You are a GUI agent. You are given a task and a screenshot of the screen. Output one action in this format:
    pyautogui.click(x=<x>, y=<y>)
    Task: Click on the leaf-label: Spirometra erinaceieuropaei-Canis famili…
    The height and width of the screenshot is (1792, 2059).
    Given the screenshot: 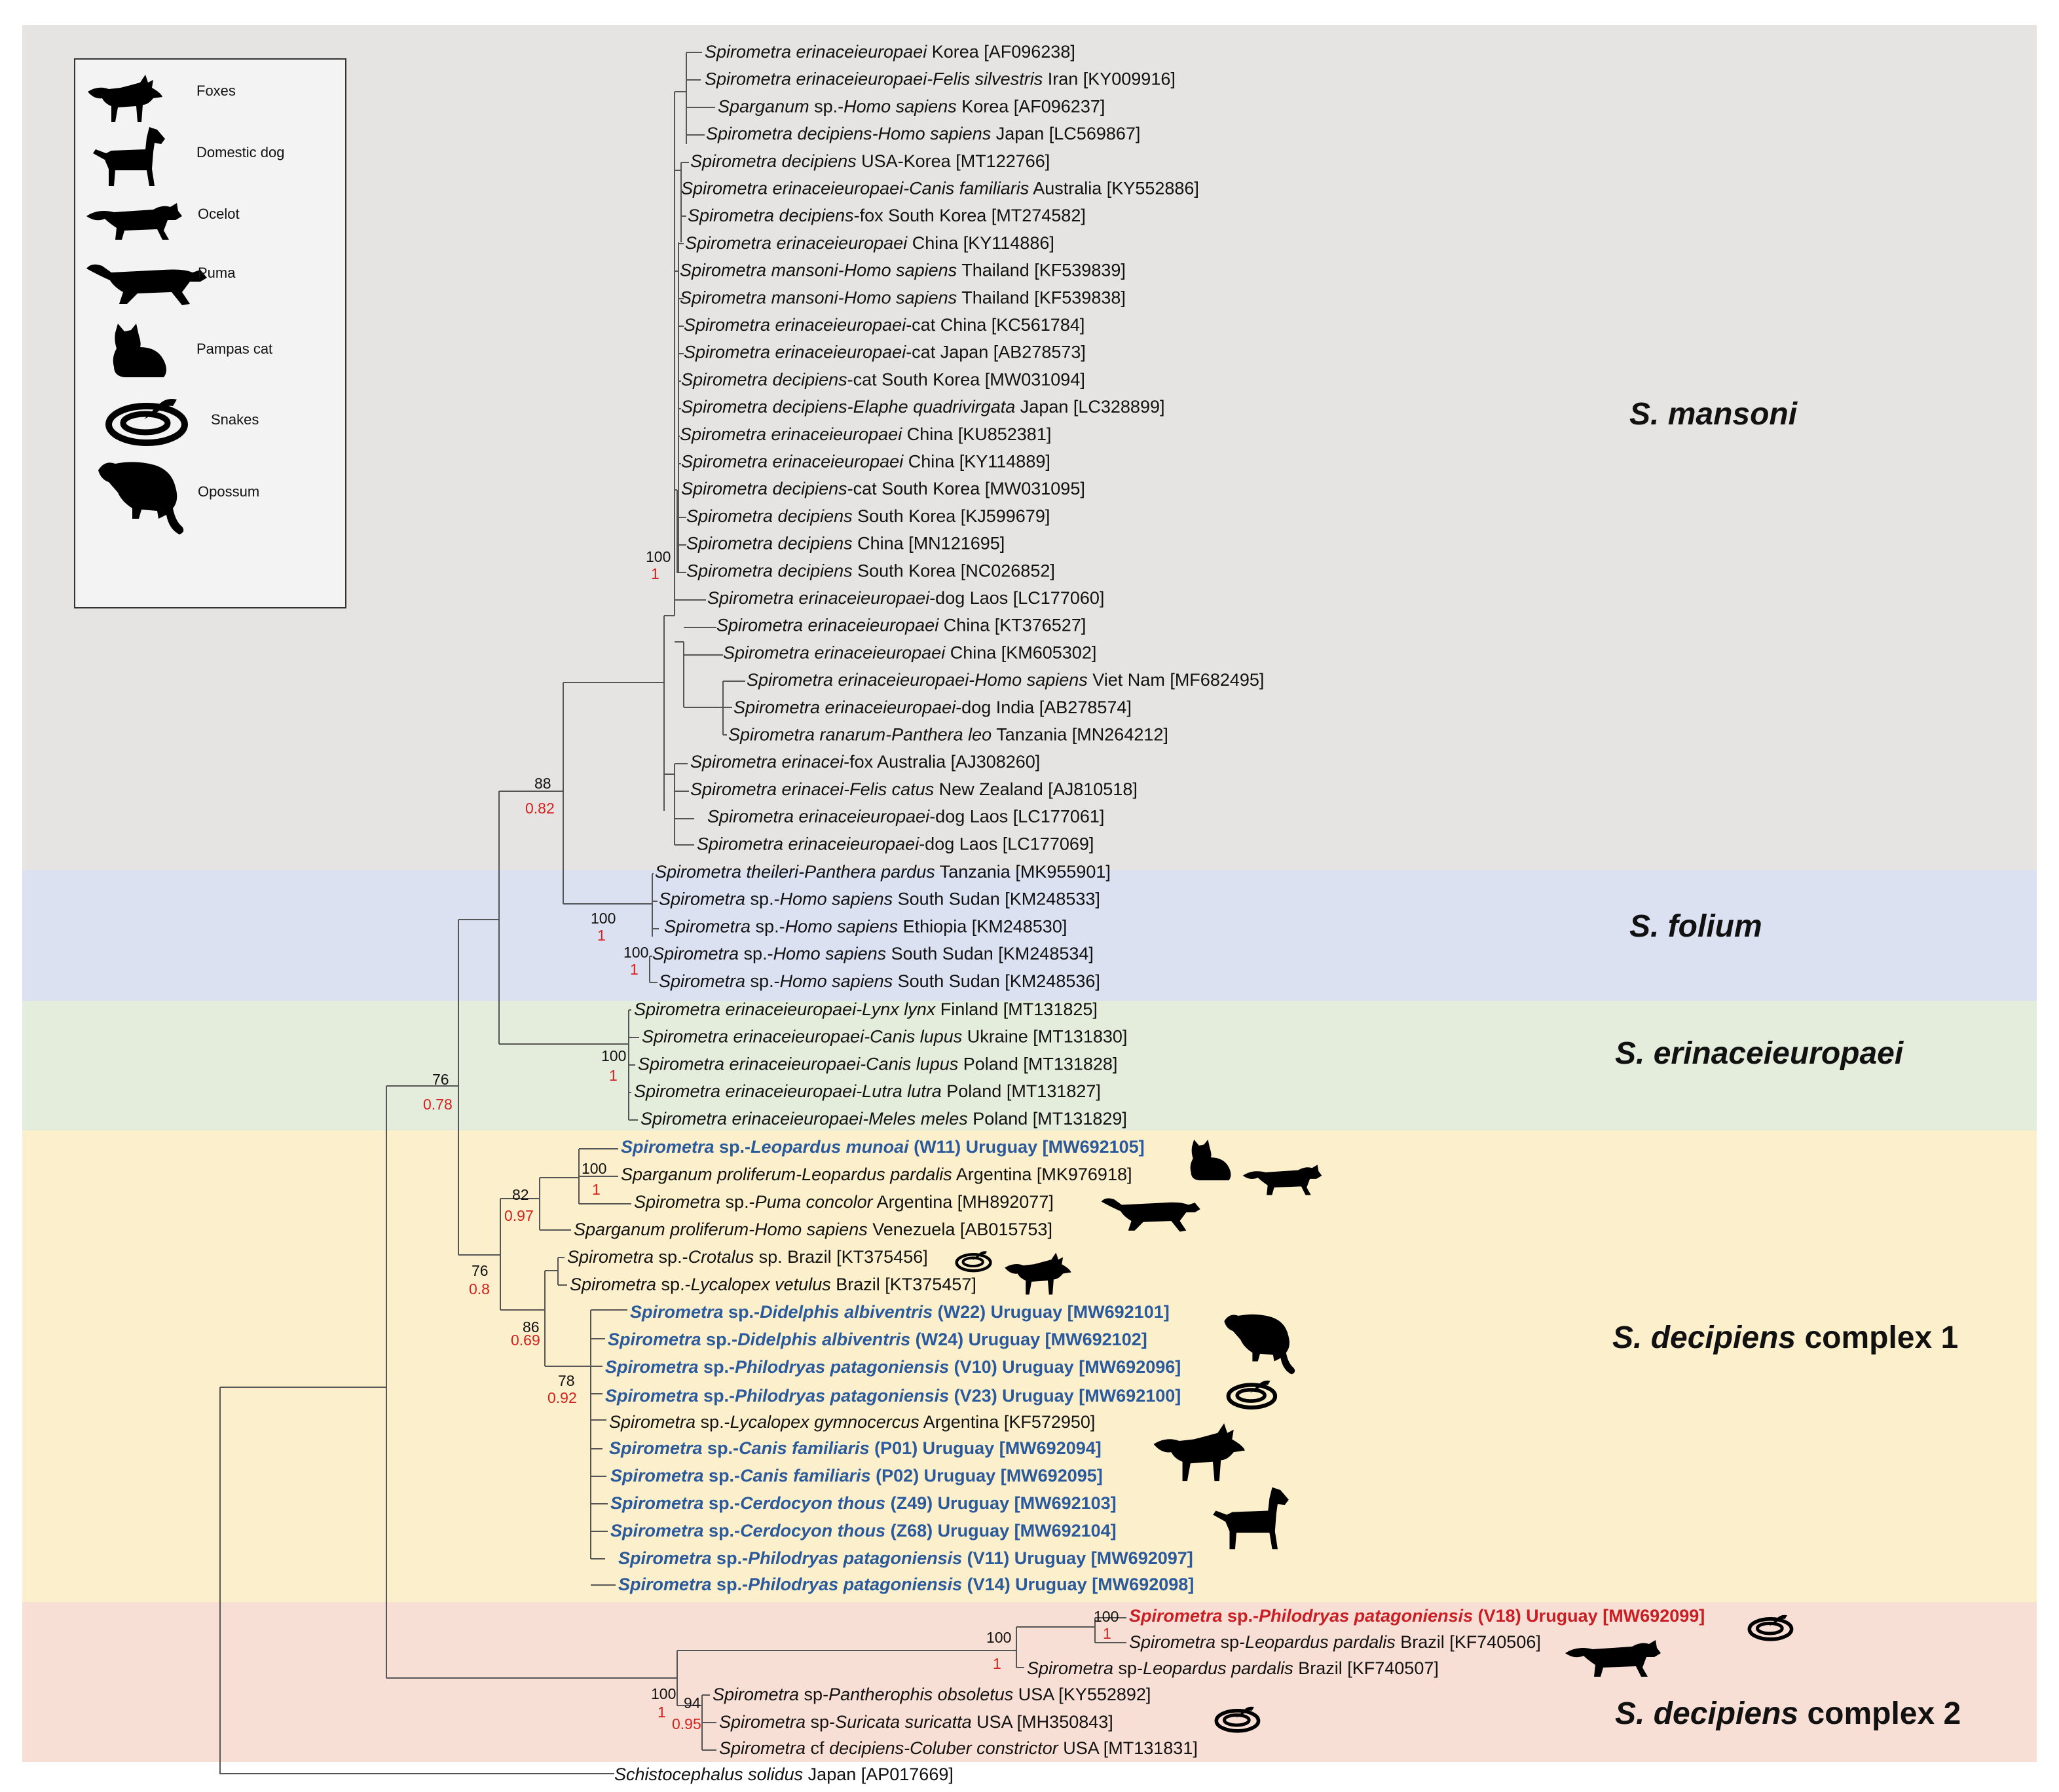 What is the action you would take?
    pyautogui.click(x=940, y=188)
    